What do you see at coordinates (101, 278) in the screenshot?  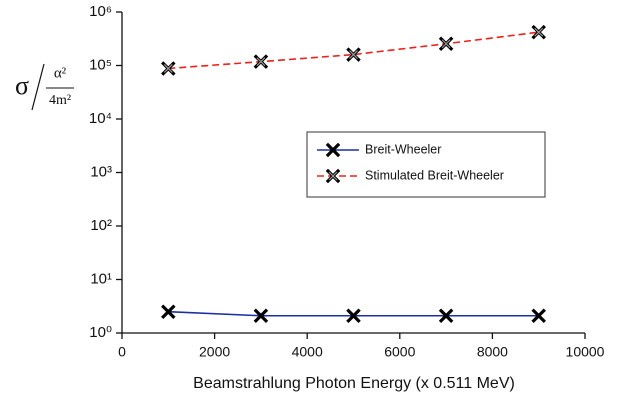 I see `y-tick-label: 10¹` at bounding box center [101, 278].